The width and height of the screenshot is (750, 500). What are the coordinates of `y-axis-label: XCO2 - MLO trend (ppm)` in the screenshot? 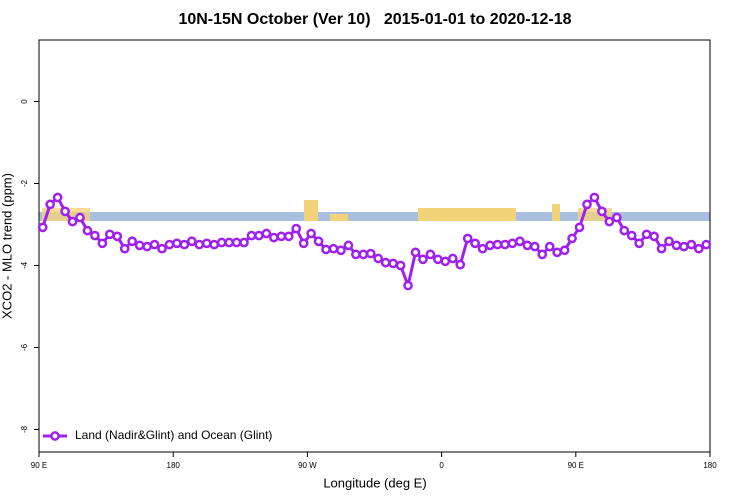 It's located at (7, 246).